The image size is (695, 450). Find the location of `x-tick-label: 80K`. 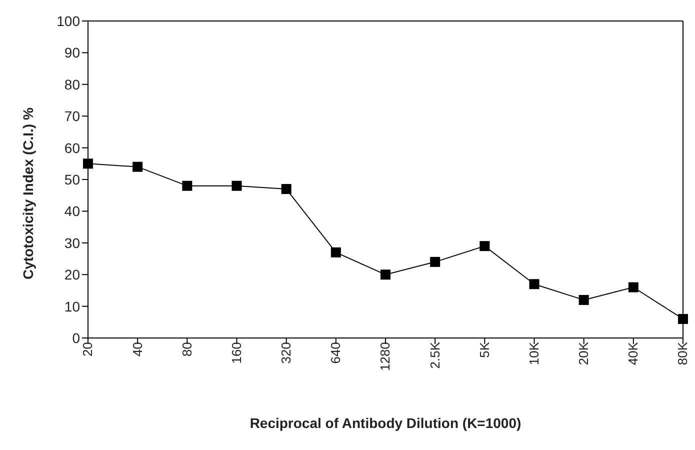

x-tick-label: 80K is located at coordinates (682, 354).